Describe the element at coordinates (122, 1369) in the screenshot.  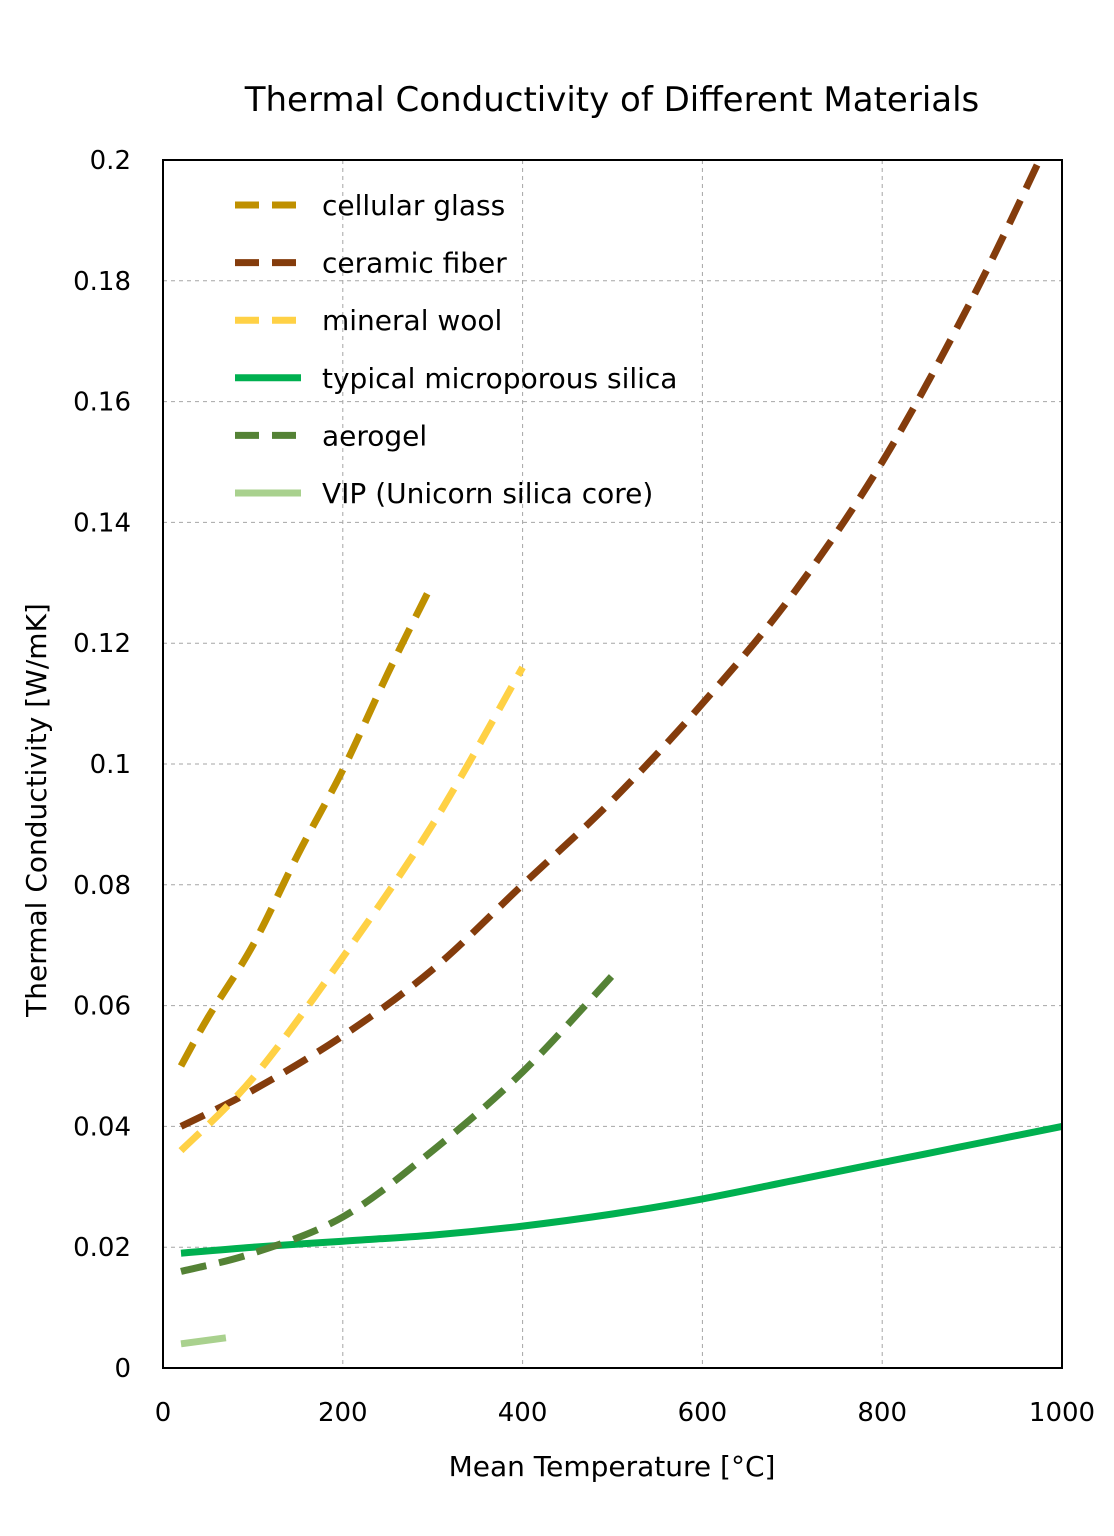
I see `y-tick-label: 0` at that location.